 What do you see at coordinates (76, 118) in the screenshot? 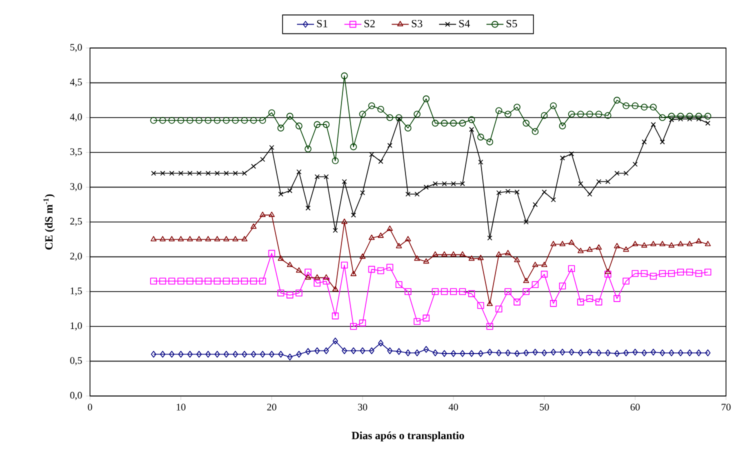
I see `y-tick-label: 4,0` at bounding box center [76, 118].